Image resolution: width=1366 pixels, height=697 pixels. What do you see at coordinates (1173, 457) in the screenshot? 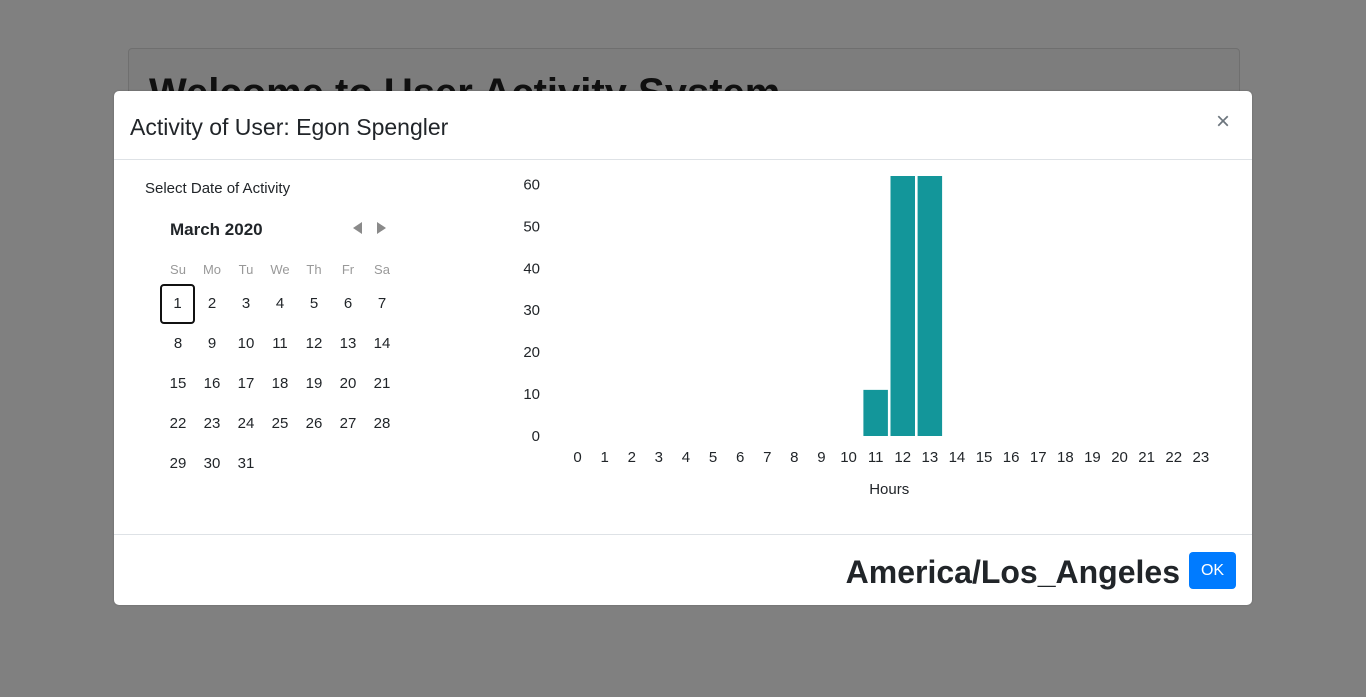
I see `x-tick-label: 22` at bounding box center [1173, 457].